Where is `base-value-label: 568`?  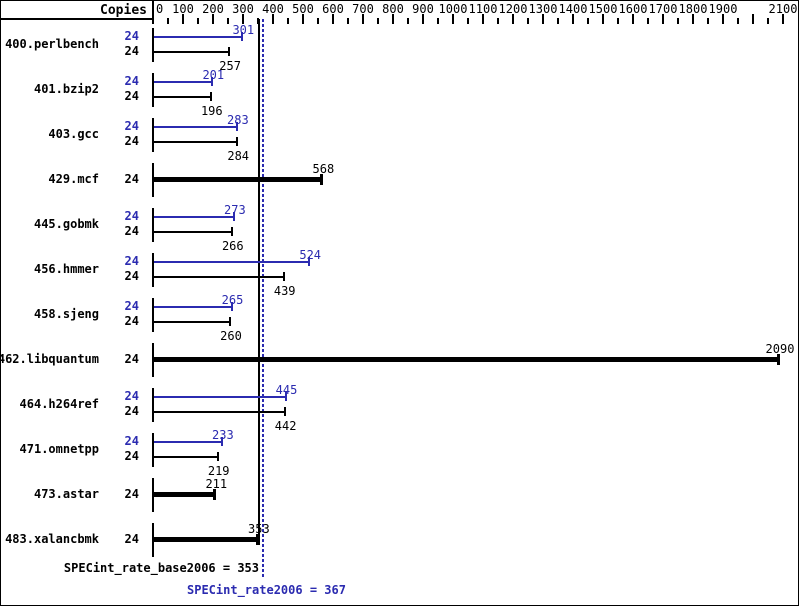
base-value-label: 568 is located at coordinates (323, 169).